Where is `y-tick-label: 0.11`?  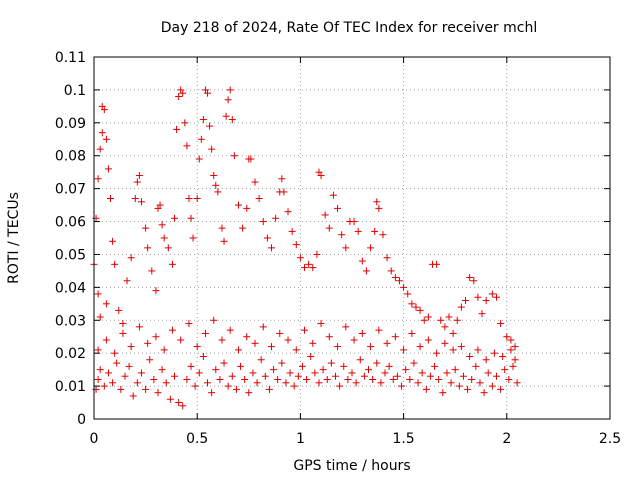
y-tick-label: 0.11 is located at coordinates (70, 58).